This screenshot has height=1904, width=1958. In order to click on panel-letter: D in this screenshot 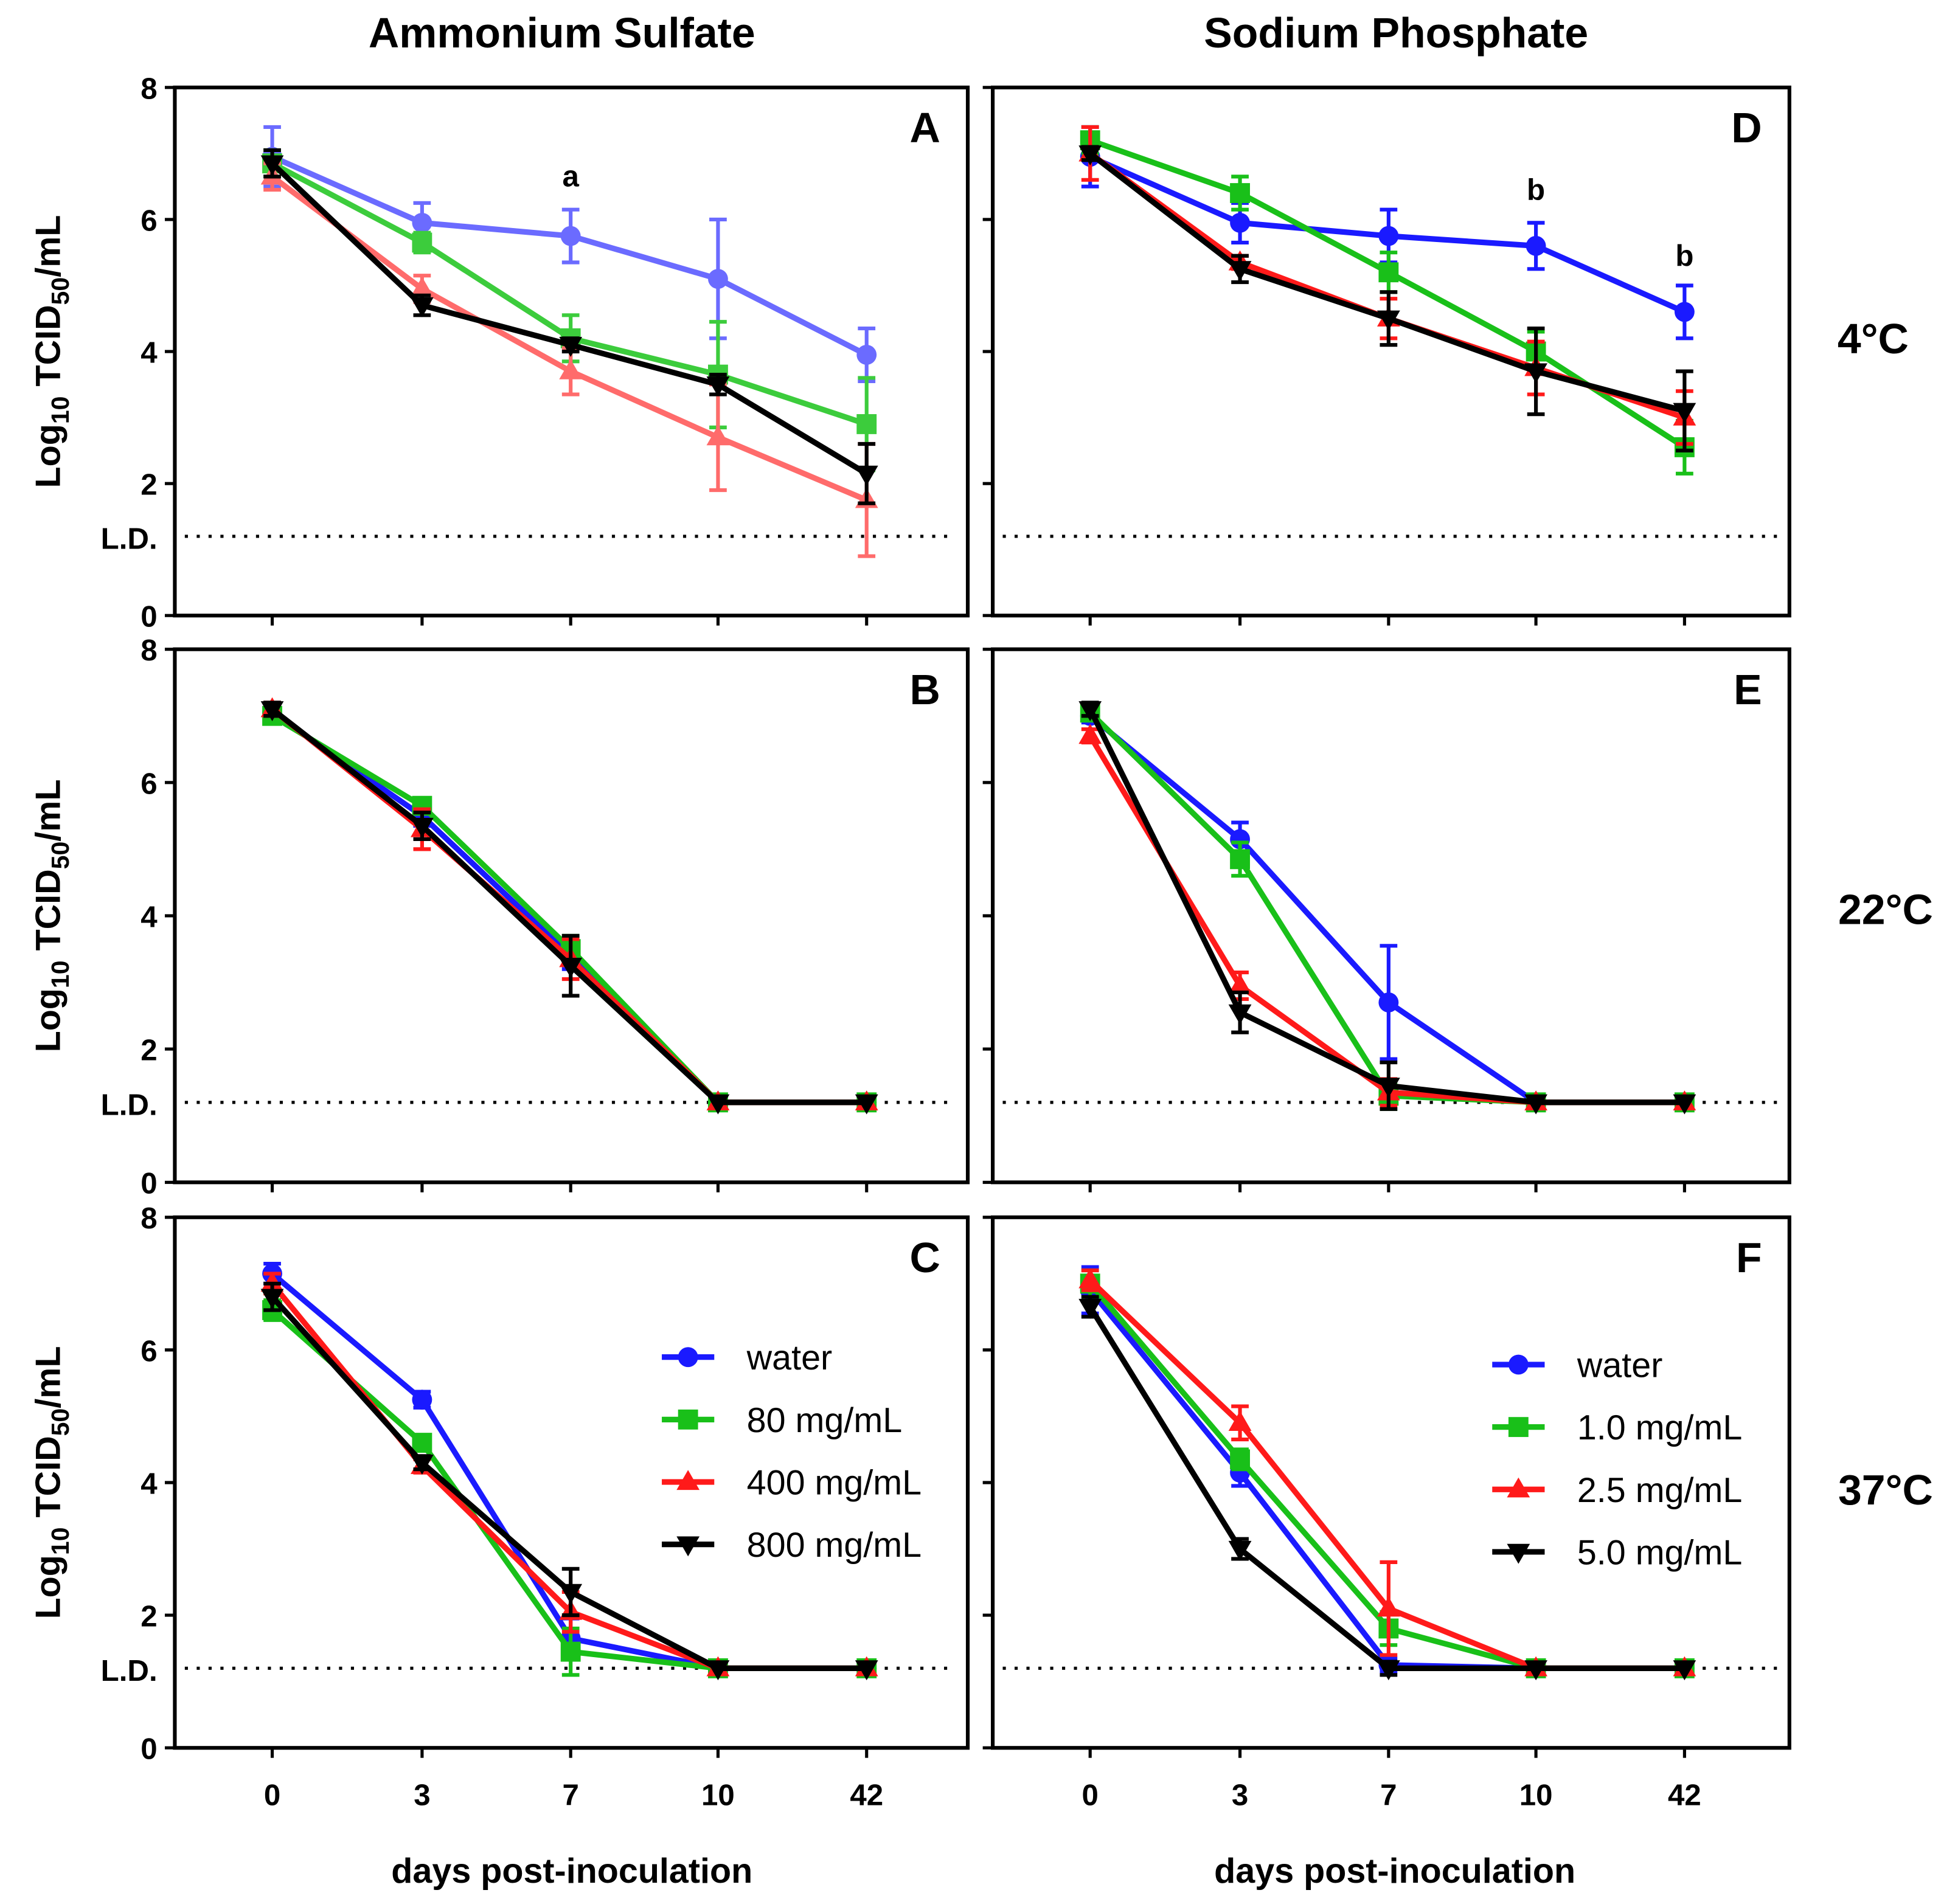, I will do `click(1746, 127)`.